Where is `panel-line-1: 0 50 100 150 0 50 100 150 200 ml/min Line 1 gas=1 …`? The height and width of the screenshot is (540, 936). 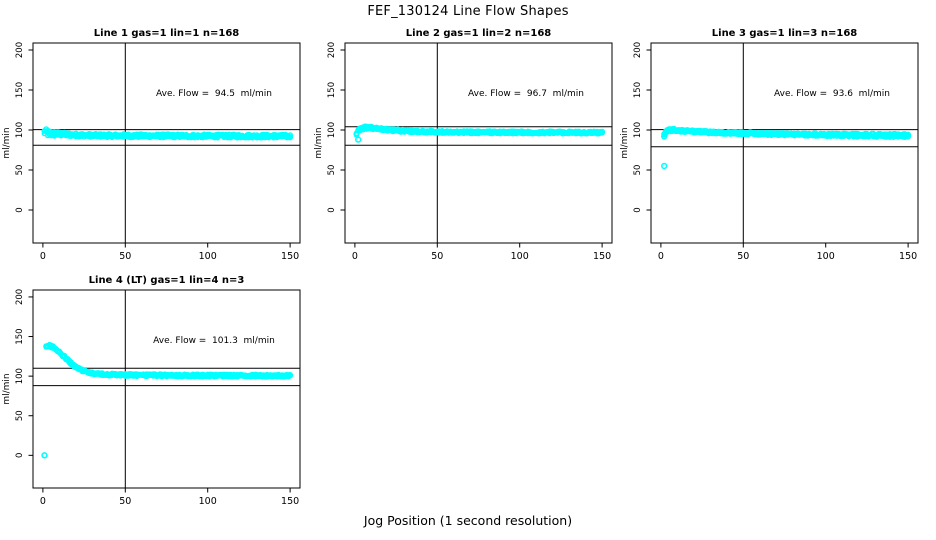 panel-line-1: 0 50 100 150 0 50 100 150 200 ml/min Line 1 gas=1 … is located at coordinates (151, 145).